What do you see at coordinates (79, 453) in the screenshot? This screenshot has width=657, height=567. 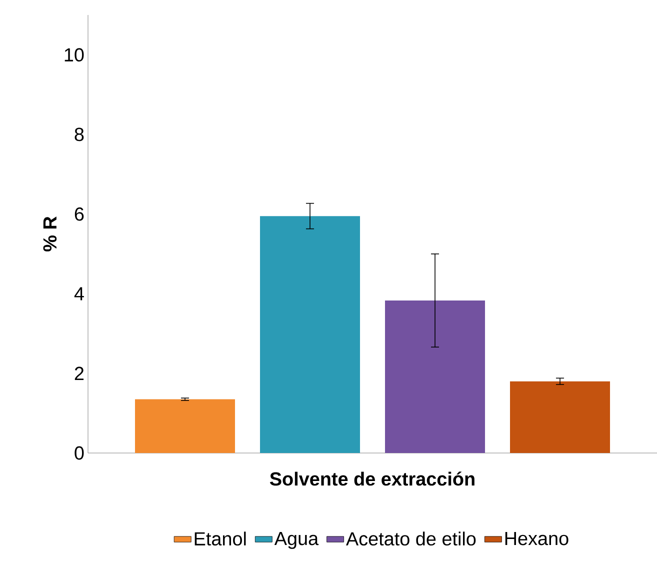 I see `y-tick-label: 0` at bounding box center [79, 453].